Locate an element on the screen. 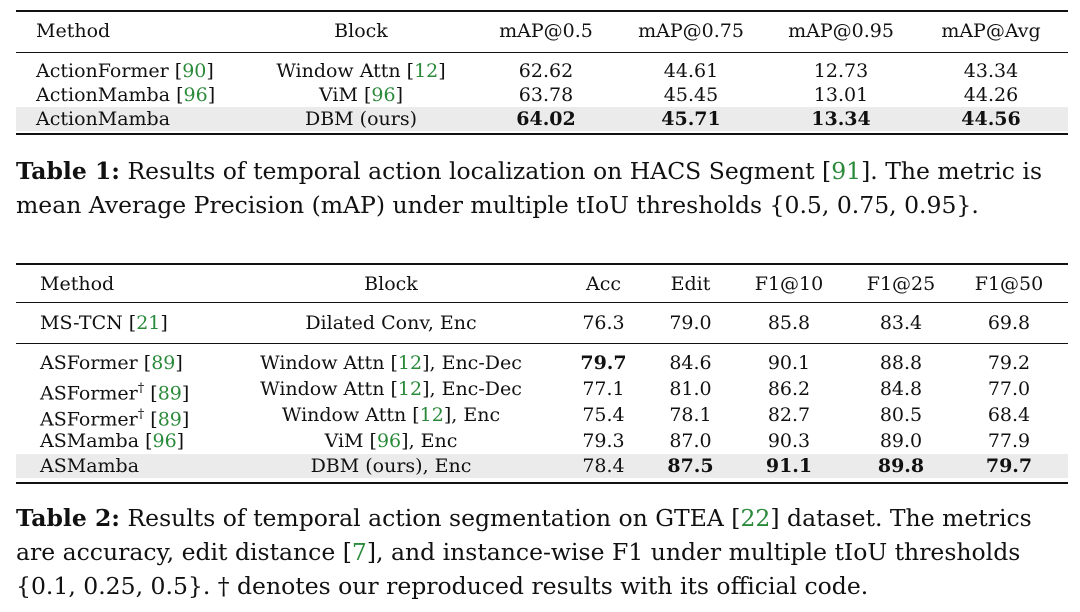 This screenshot has height=612, width=1080. value-cell: 13.34 is located at coordinates (841, 119).